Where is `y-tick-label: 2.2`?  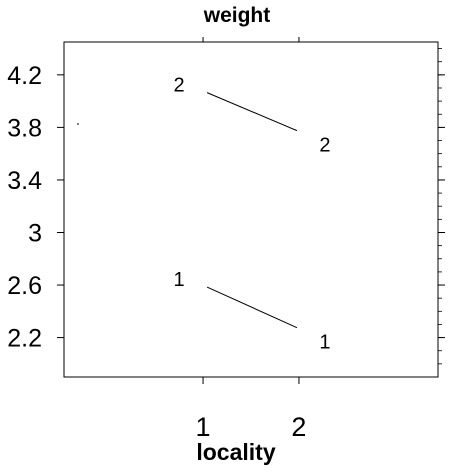
y-tick-label: 2.2 is located at coordinates (24, 339).